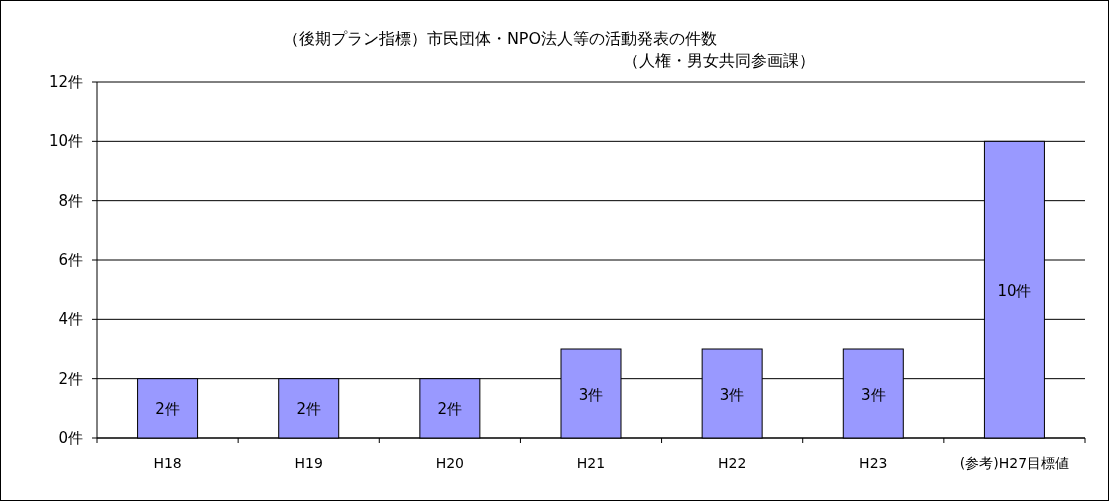 This screenshot has width=1109, height=501. Describe the element at coordinates (500, 38) in the screenshot. I see `chart-title: （後期プラン指標）市民団体・NPO法人等の活動発表の件数` at that location.